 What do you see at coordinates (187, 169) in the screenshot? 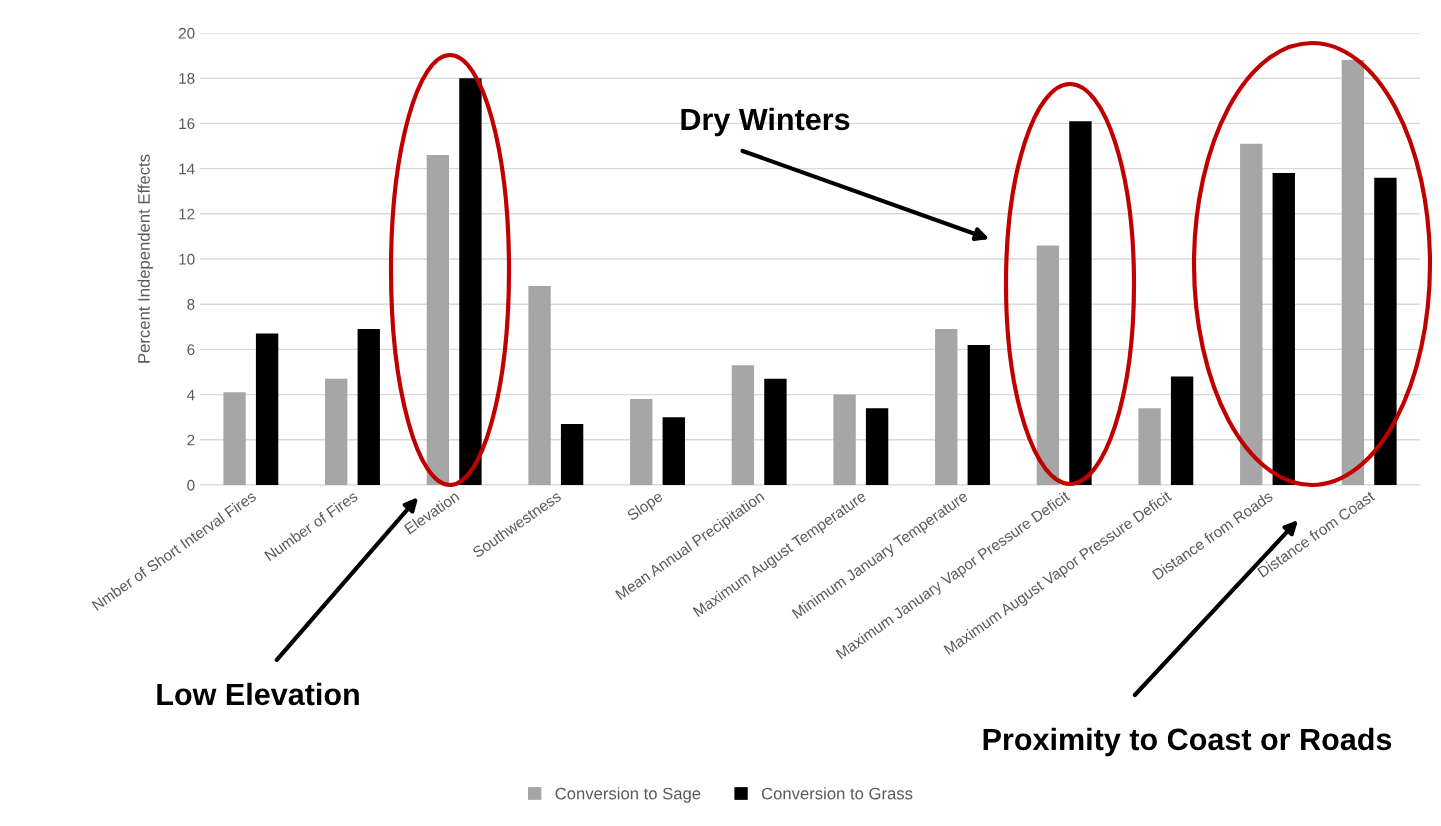
I see `y-tick-label: 14` at bounding box center [187, 169].